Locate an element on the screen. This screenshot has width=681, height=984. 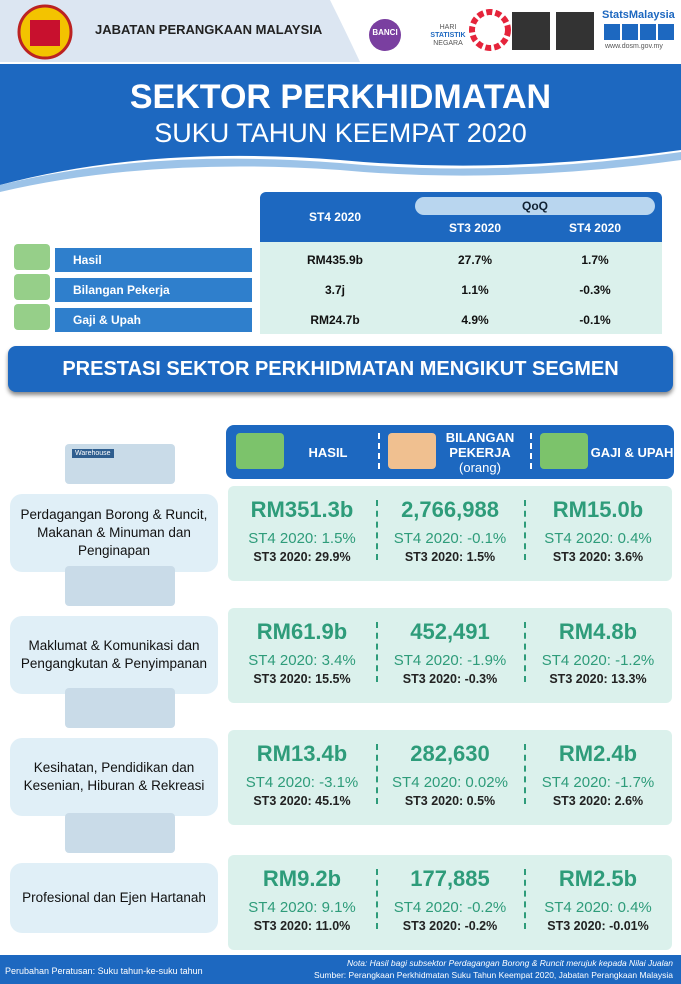
column-header-bar is located at coordinates (450, 452).